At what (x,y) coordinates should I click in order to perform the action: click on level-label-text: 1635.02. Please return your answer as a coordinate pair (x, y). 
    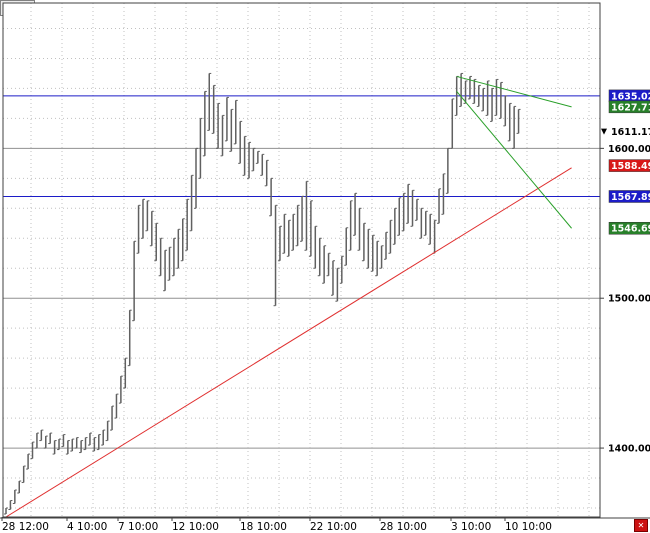
    Looking at the image, I should click on (630, 96).